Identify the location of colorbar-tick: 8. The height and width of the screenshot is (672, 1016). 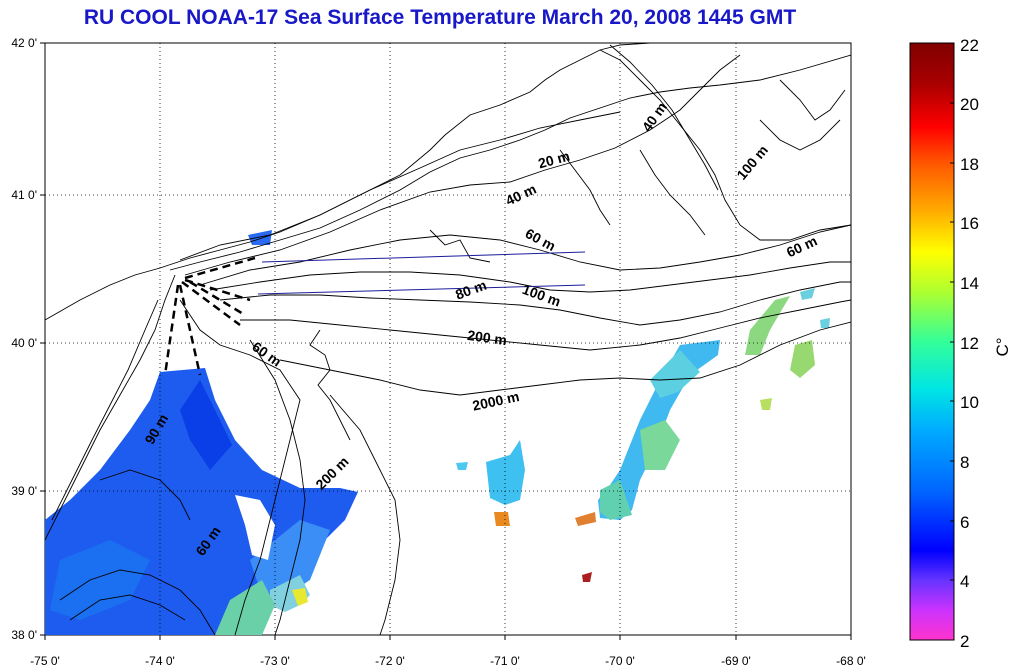
(964, 462).